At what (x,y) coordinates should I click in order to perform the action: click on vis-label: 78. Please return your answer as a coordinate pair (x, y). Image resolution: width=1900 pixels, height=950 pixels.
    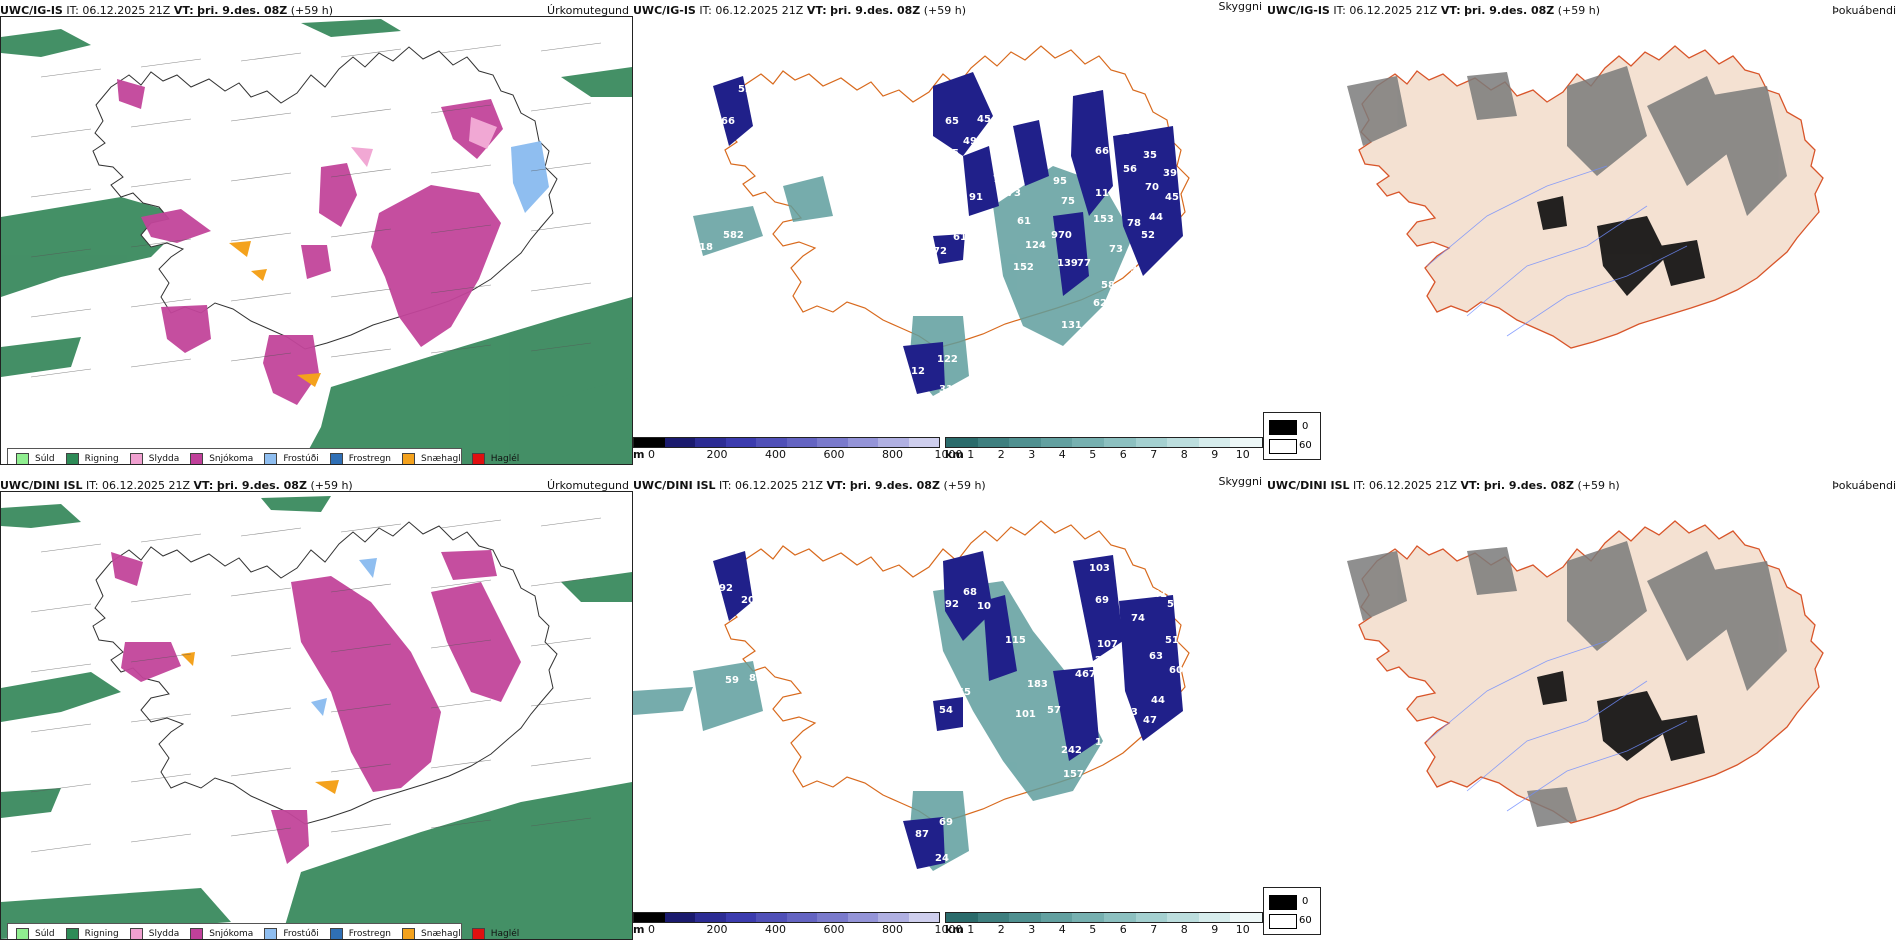
    Looking at the image, I should click on (1134, 223).